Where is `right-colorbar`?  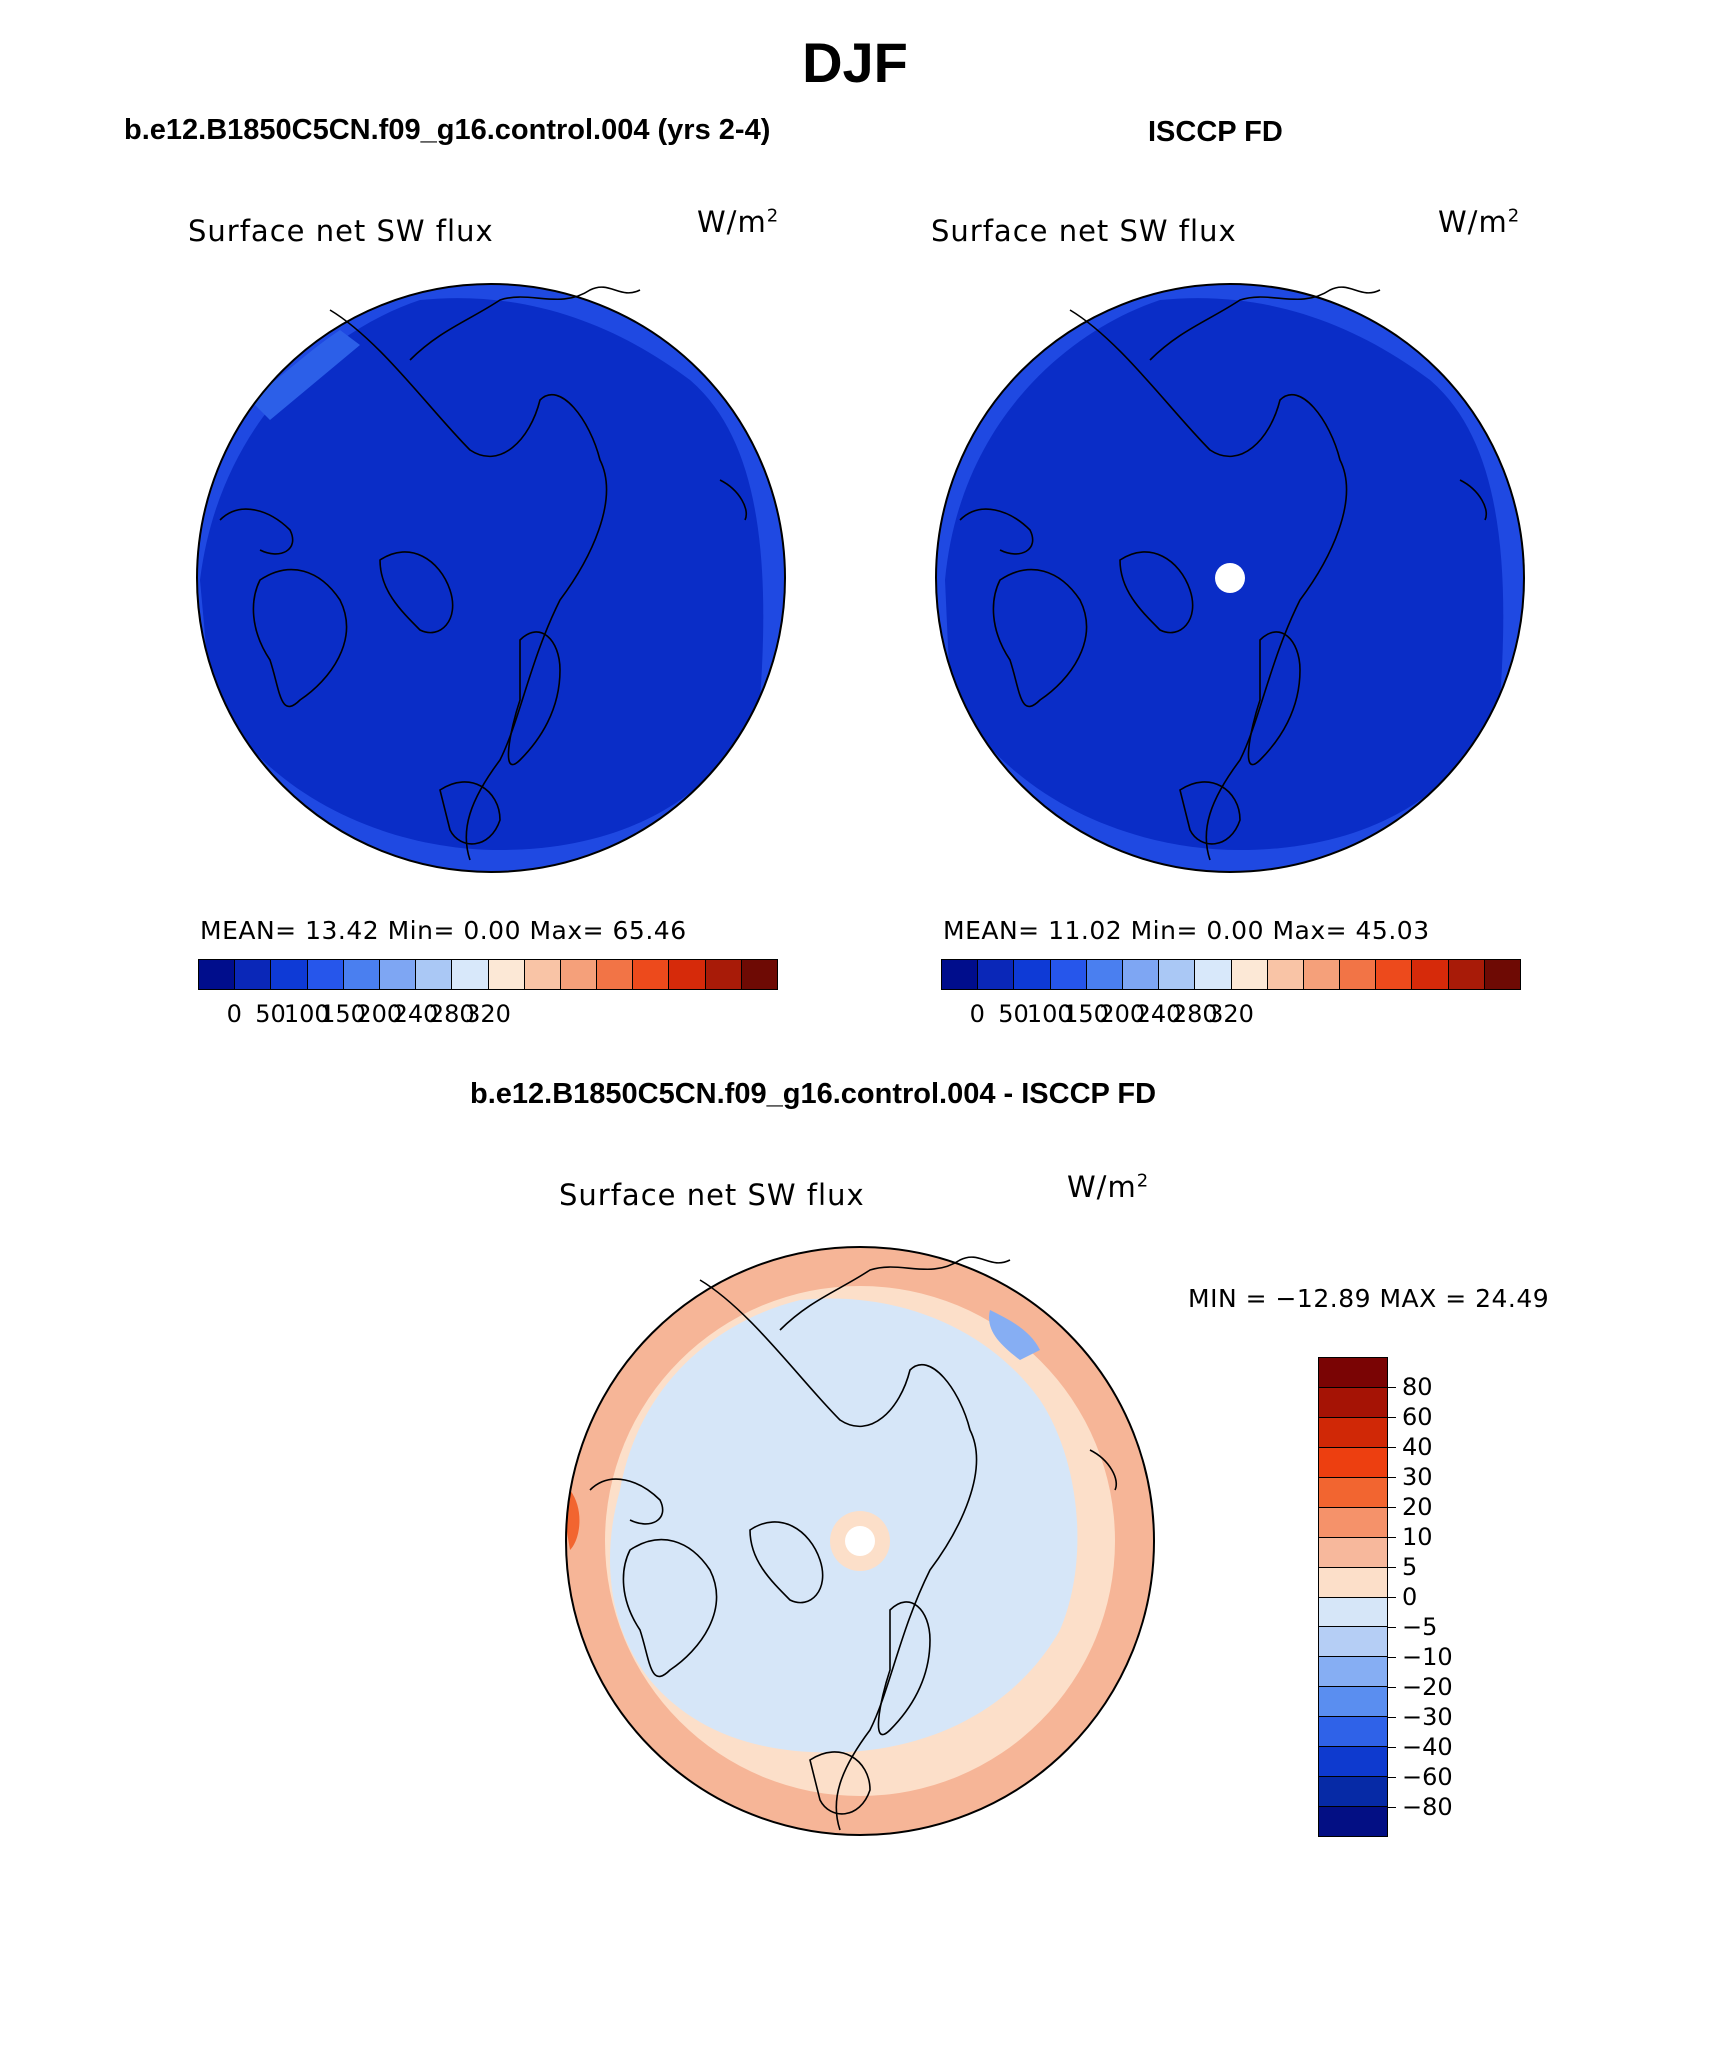 right-colorbar is located at coordinates (1231, 974).